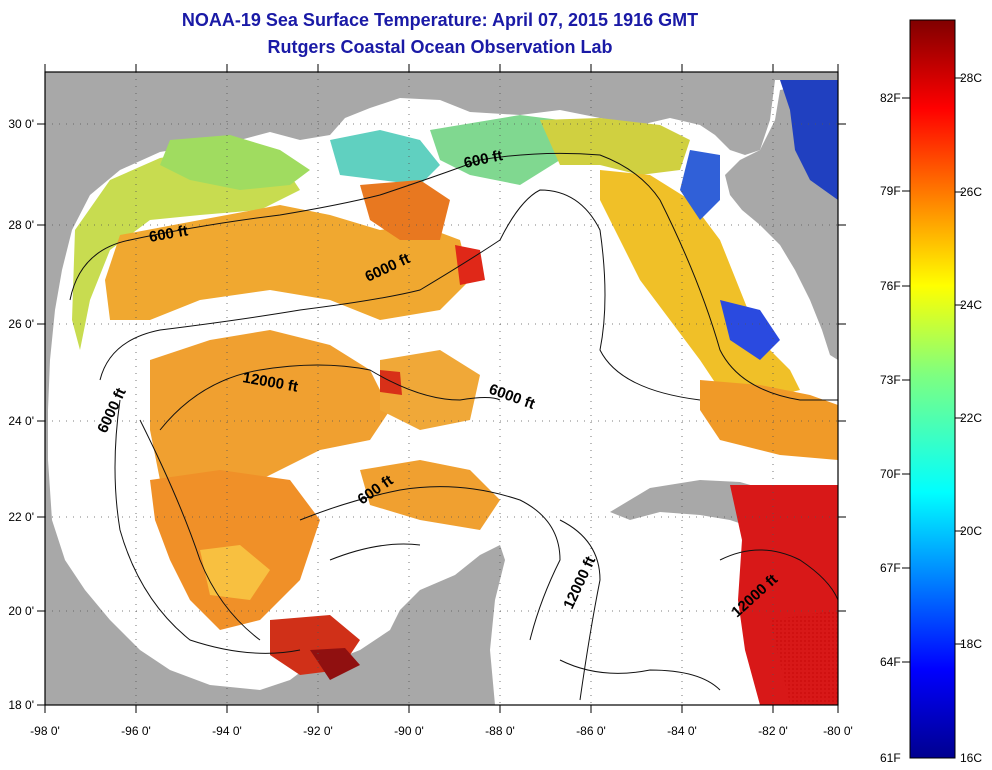 Image resolution: width=992 pixels, height=770 pixels. What do you see at coordinates (227, 731) in the screenshot?
I see `x-tick-label: -94 0'` at bounding box center [227, 731].